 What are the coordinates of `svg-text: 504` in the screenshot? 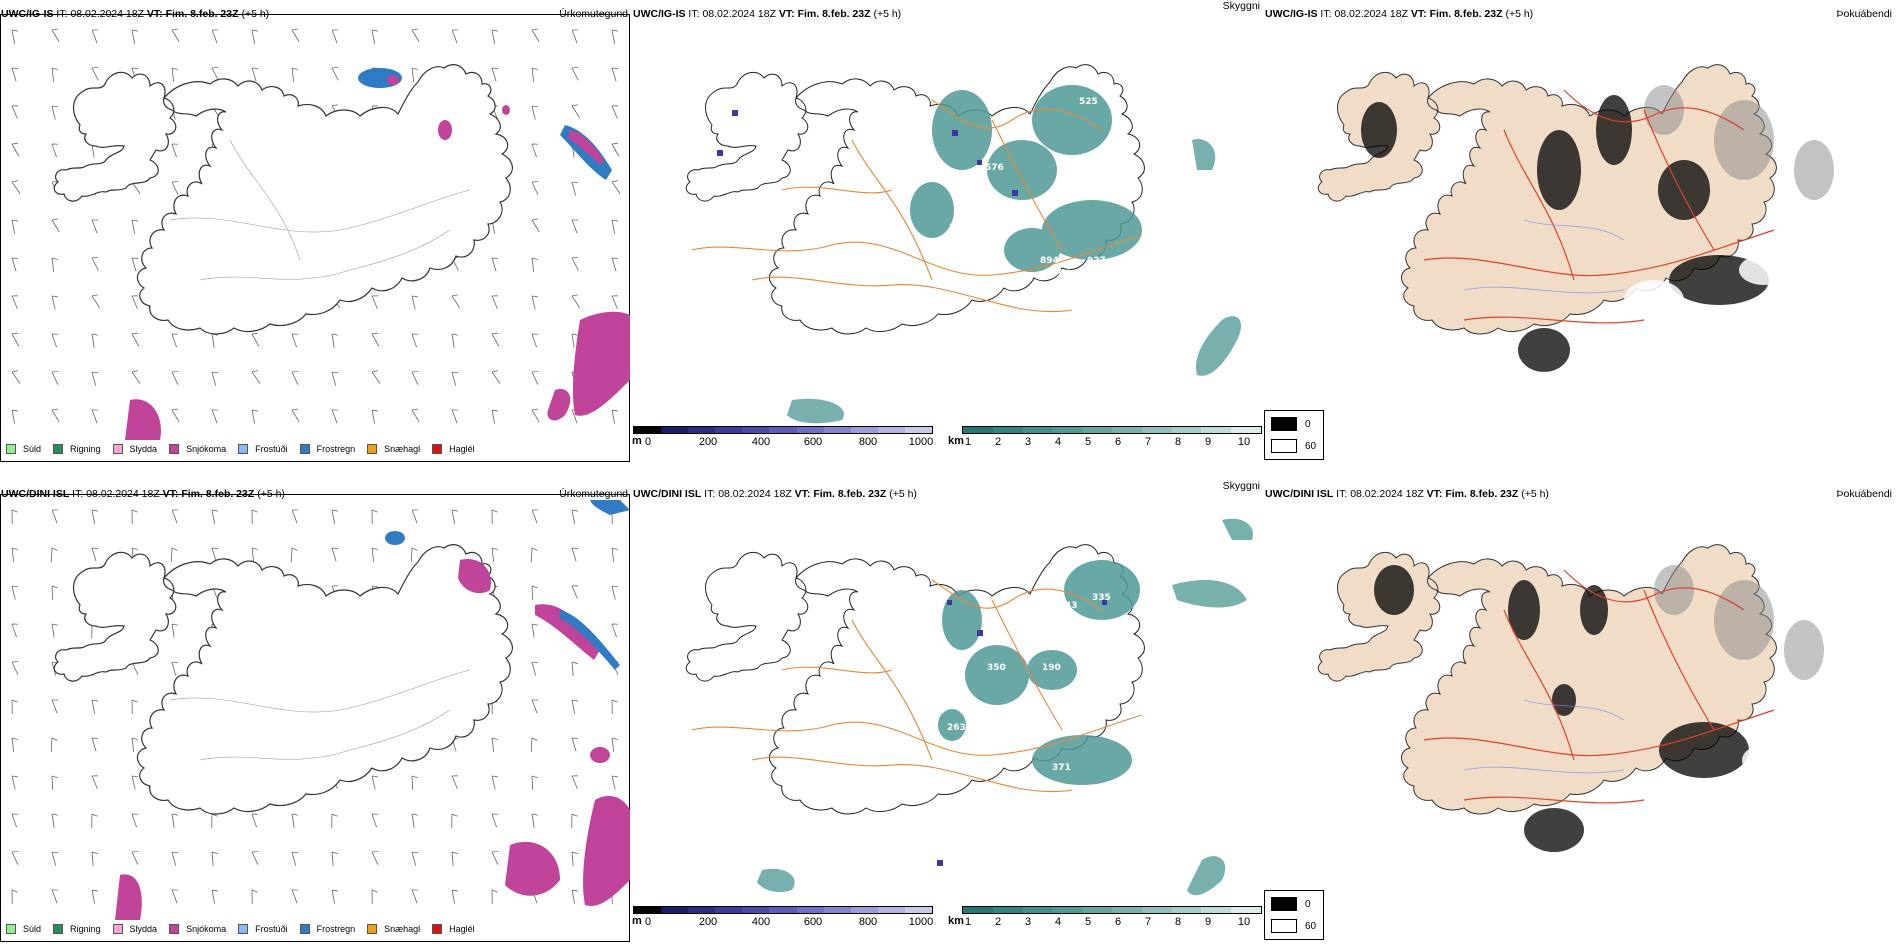 It's located at (1061, 274).